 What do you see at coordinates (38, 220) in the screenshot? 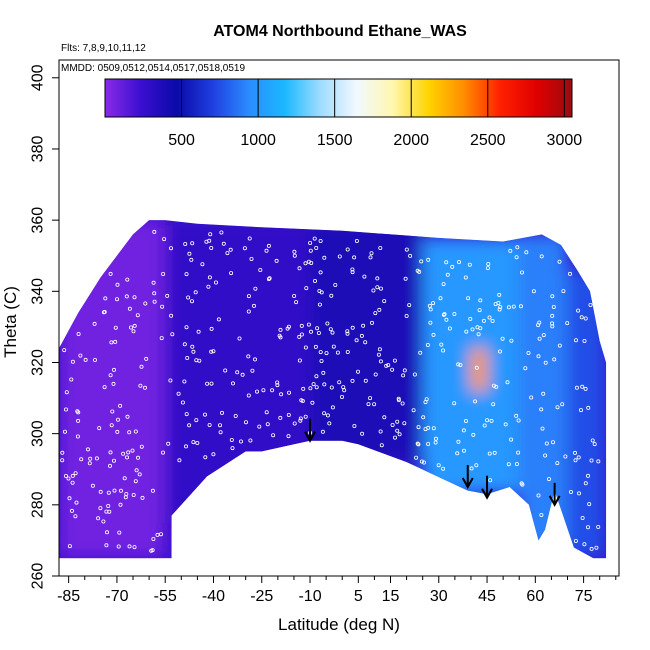
I see `y-tick-label: 360` at bounding box center [38, 220].